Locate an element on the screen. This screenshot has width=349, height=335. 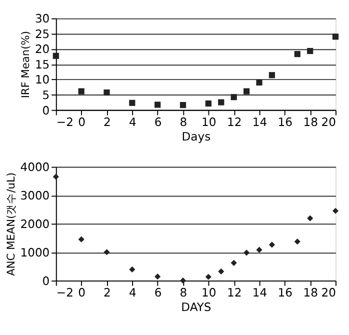
y-axis-title: ANC MEAN(갯수/uL) is located at coordinates (11, 224).